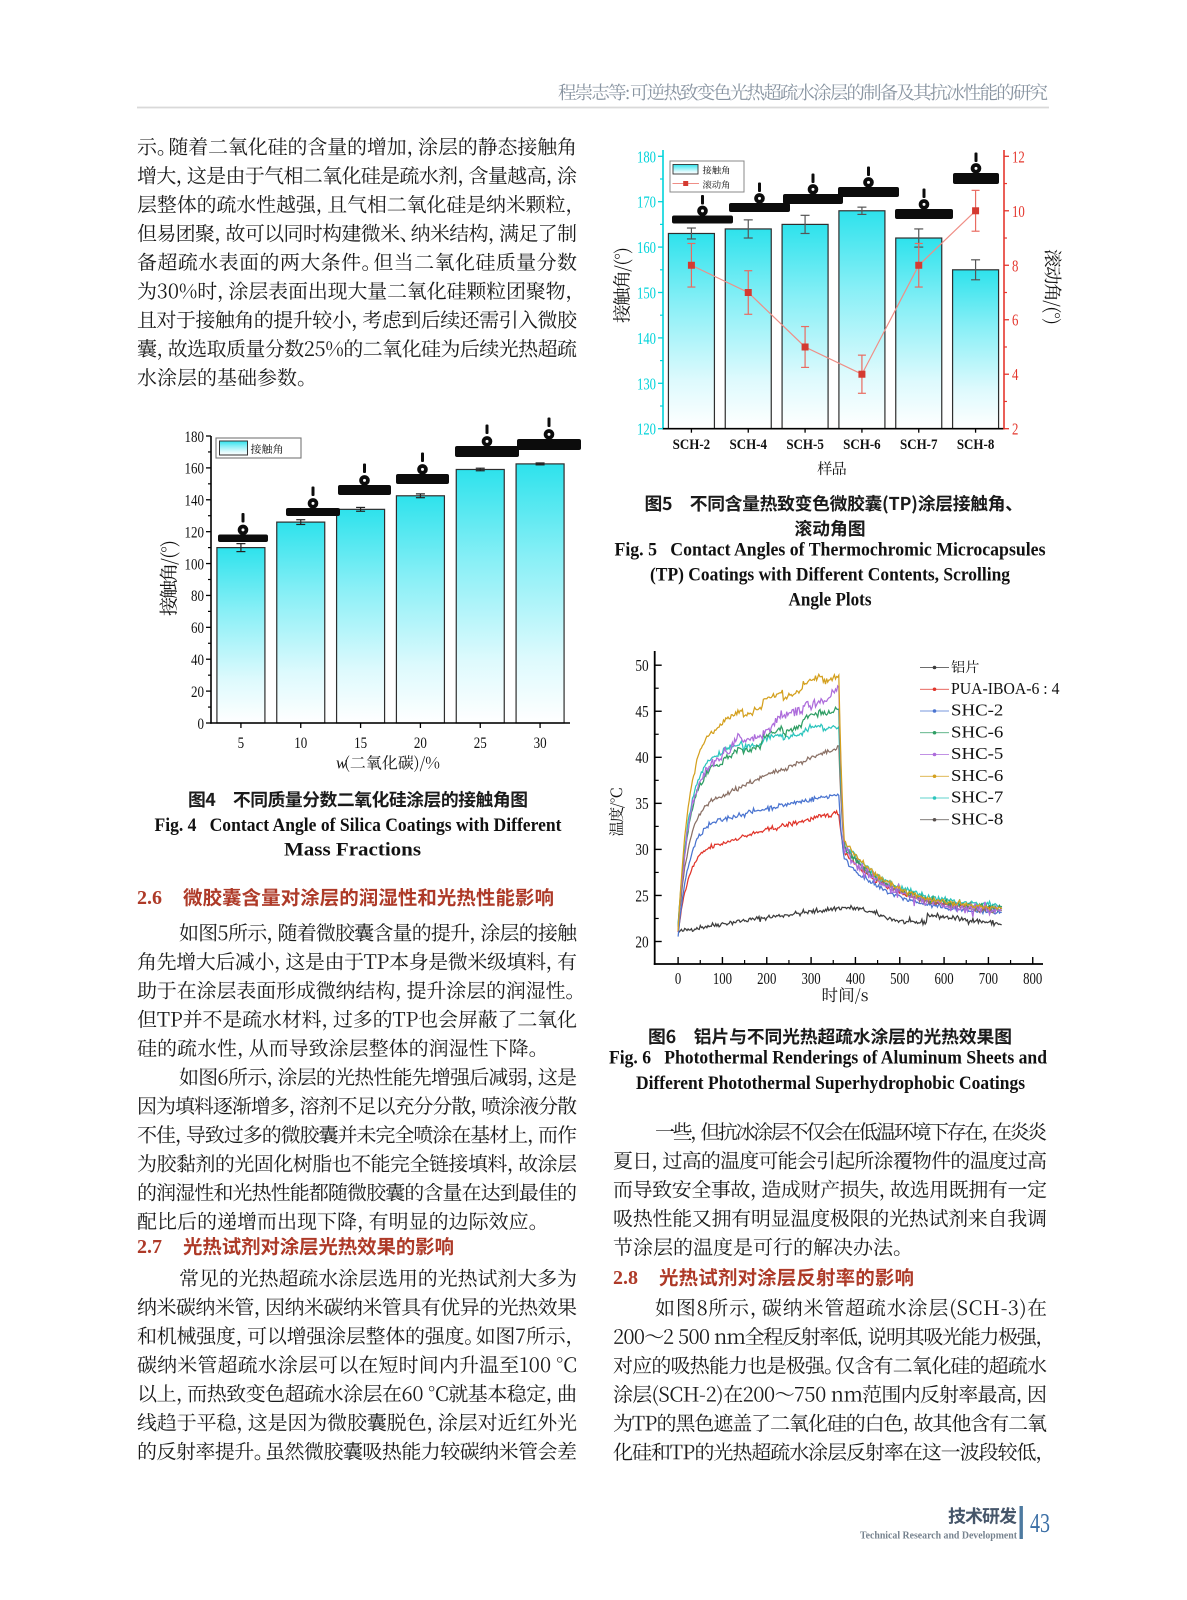 The width and height of the screenshot is (1187, 1600). Describe the element at coordinates (749, 445) in the screenshot. I see `svg-text: SCH-4` at that location.